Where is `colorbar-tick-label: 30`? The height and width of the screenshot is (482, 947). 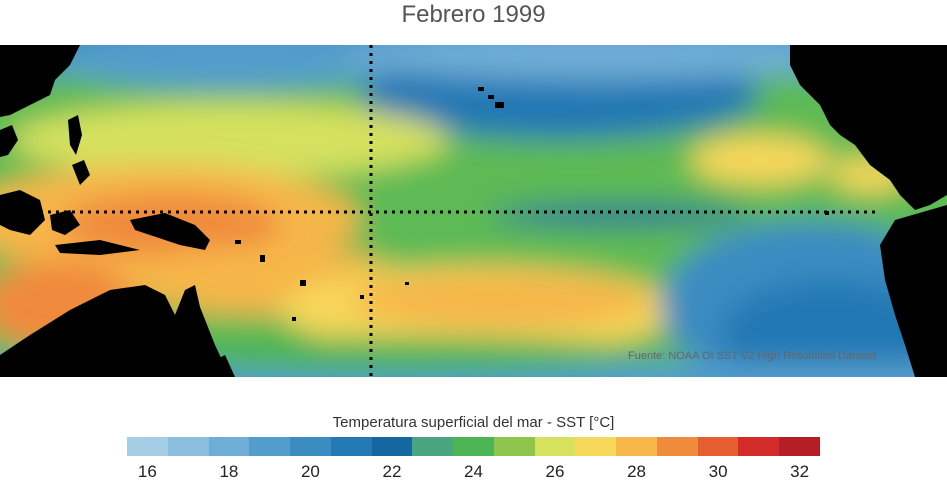
colorbar-tick-label: 30 is located at coordinates (718, 471).